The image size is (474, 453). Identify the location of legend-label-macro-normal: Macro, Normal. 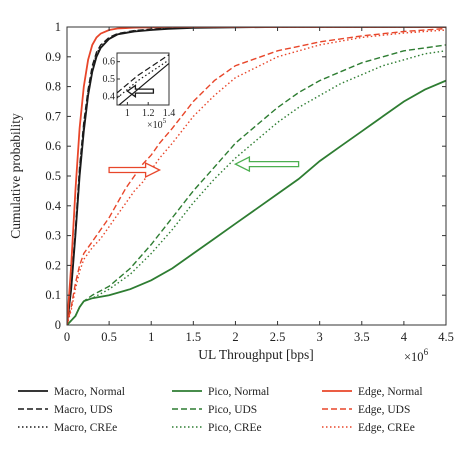
(89, 392).